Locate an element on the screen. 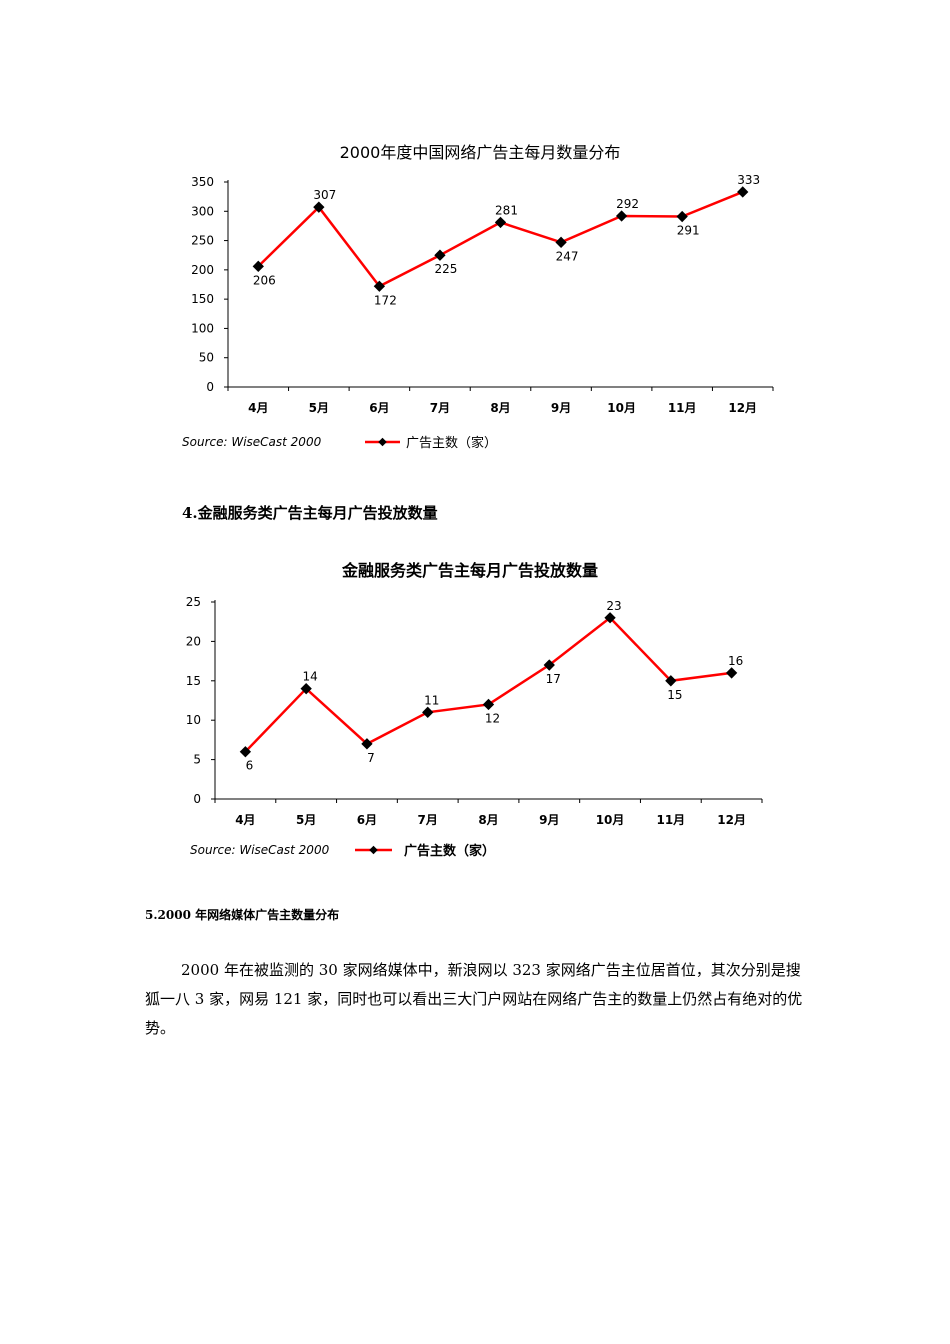 This screenshot has width=950, height=1344. y-tick-label: 50 is located at coordinates (206, 358).